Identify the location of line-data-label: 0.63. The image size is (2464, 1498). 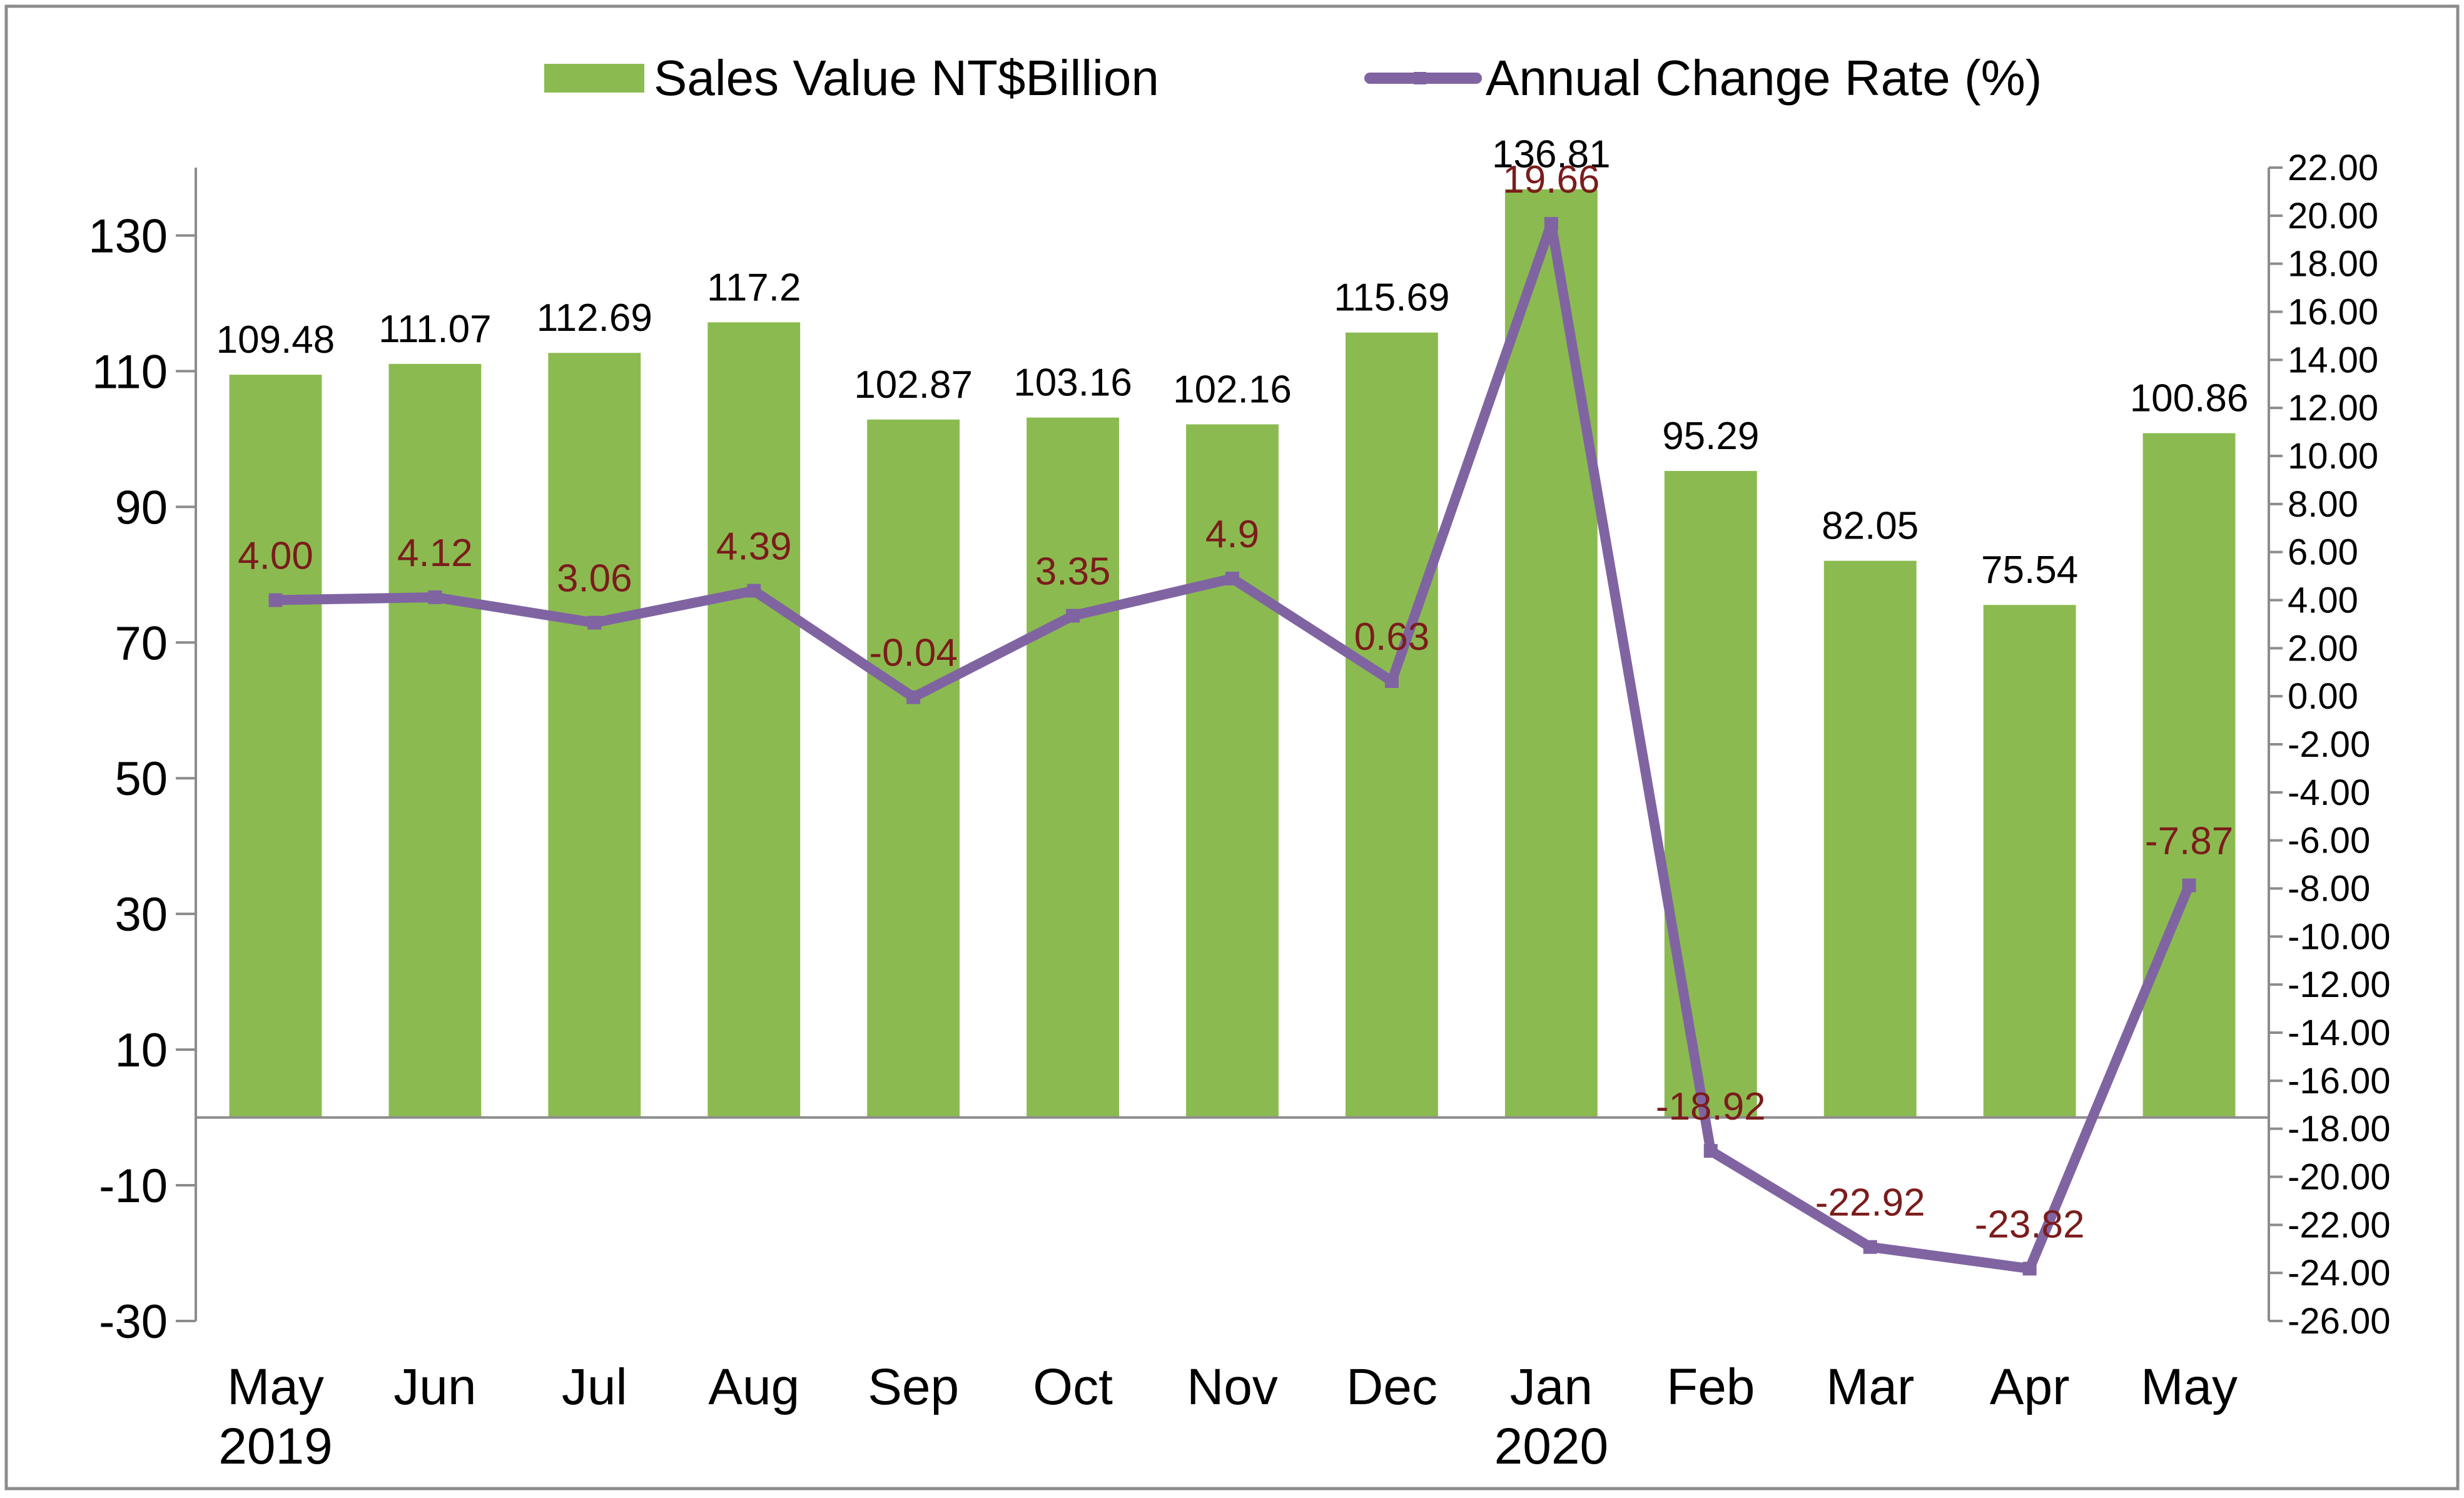
(1392, 637).